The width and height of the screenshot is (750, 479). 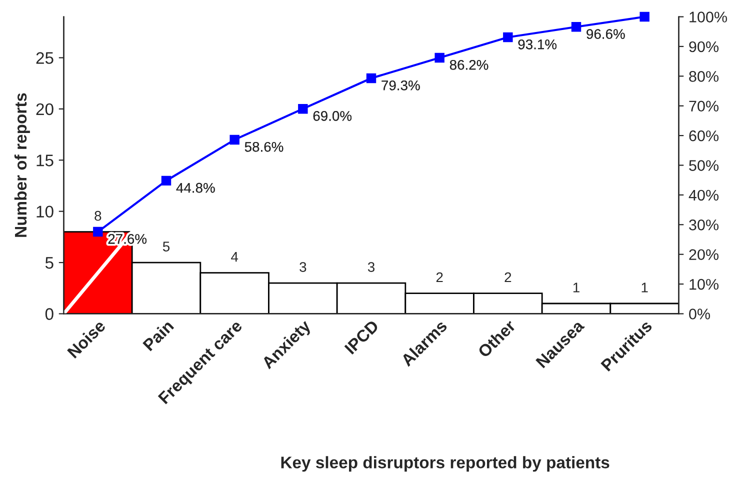 I want to click on y2-tick-label: 40%, so click(x=703, y=195).